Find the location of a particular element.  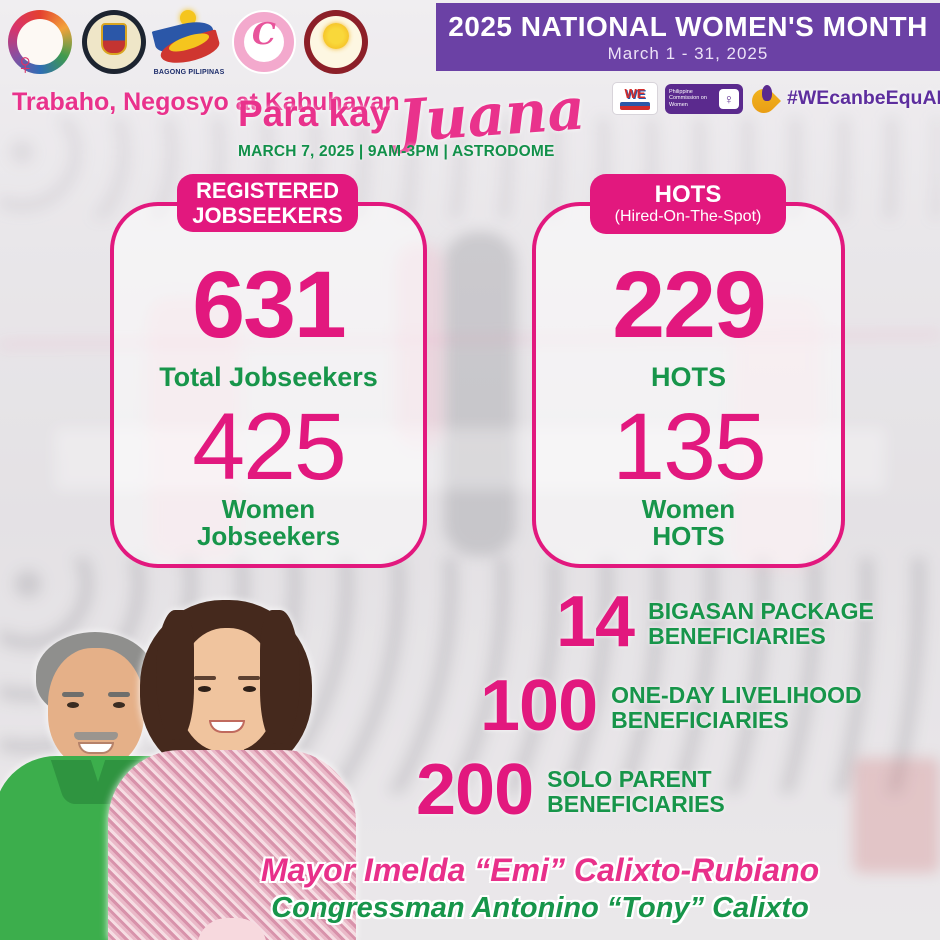

juana-womens-logo-icon is located at coordinates (764, 100).